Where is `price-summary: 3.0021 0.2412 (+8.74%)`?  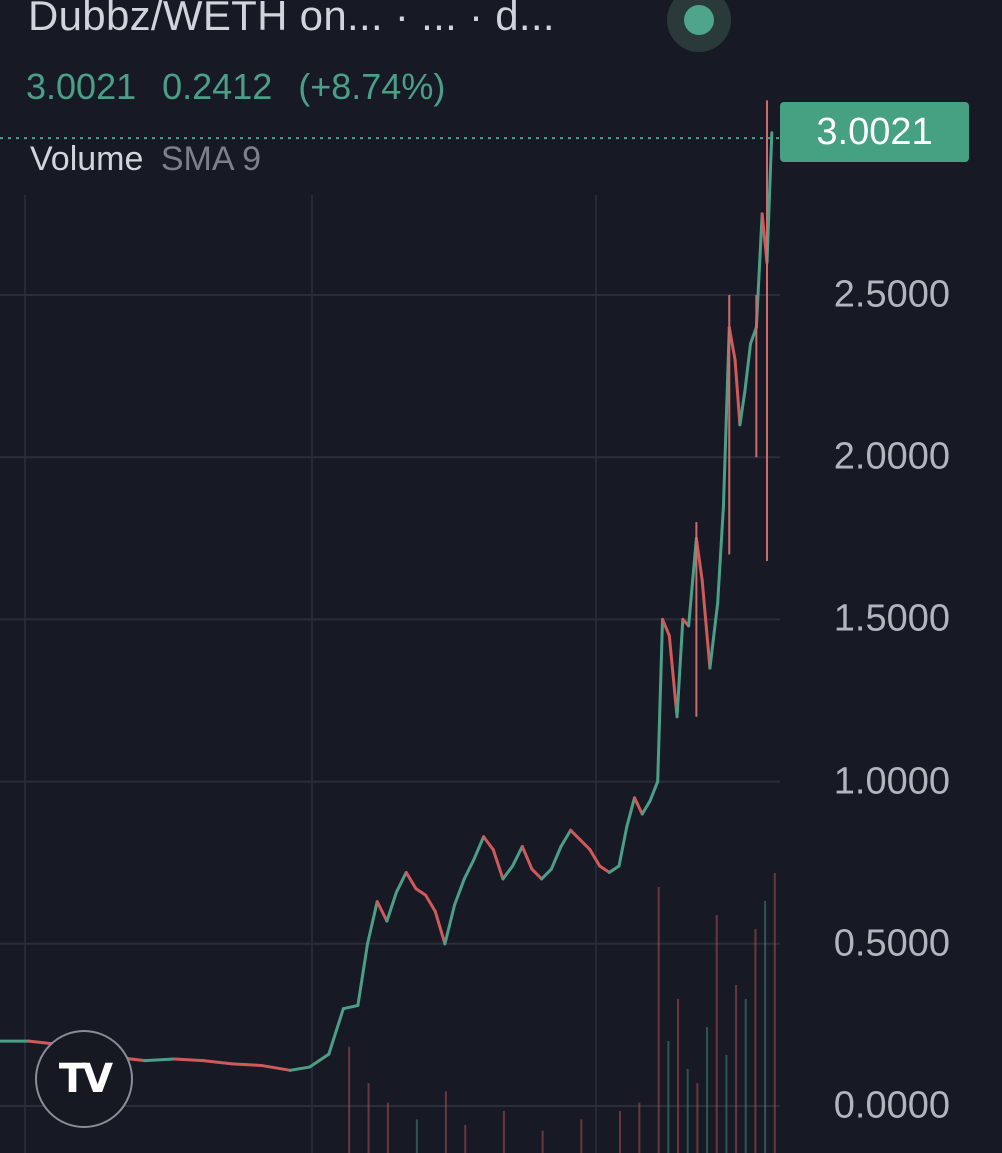 price-summary: 3.0021 0.2412 (+8.74%) is located at coordinates (243, 87).